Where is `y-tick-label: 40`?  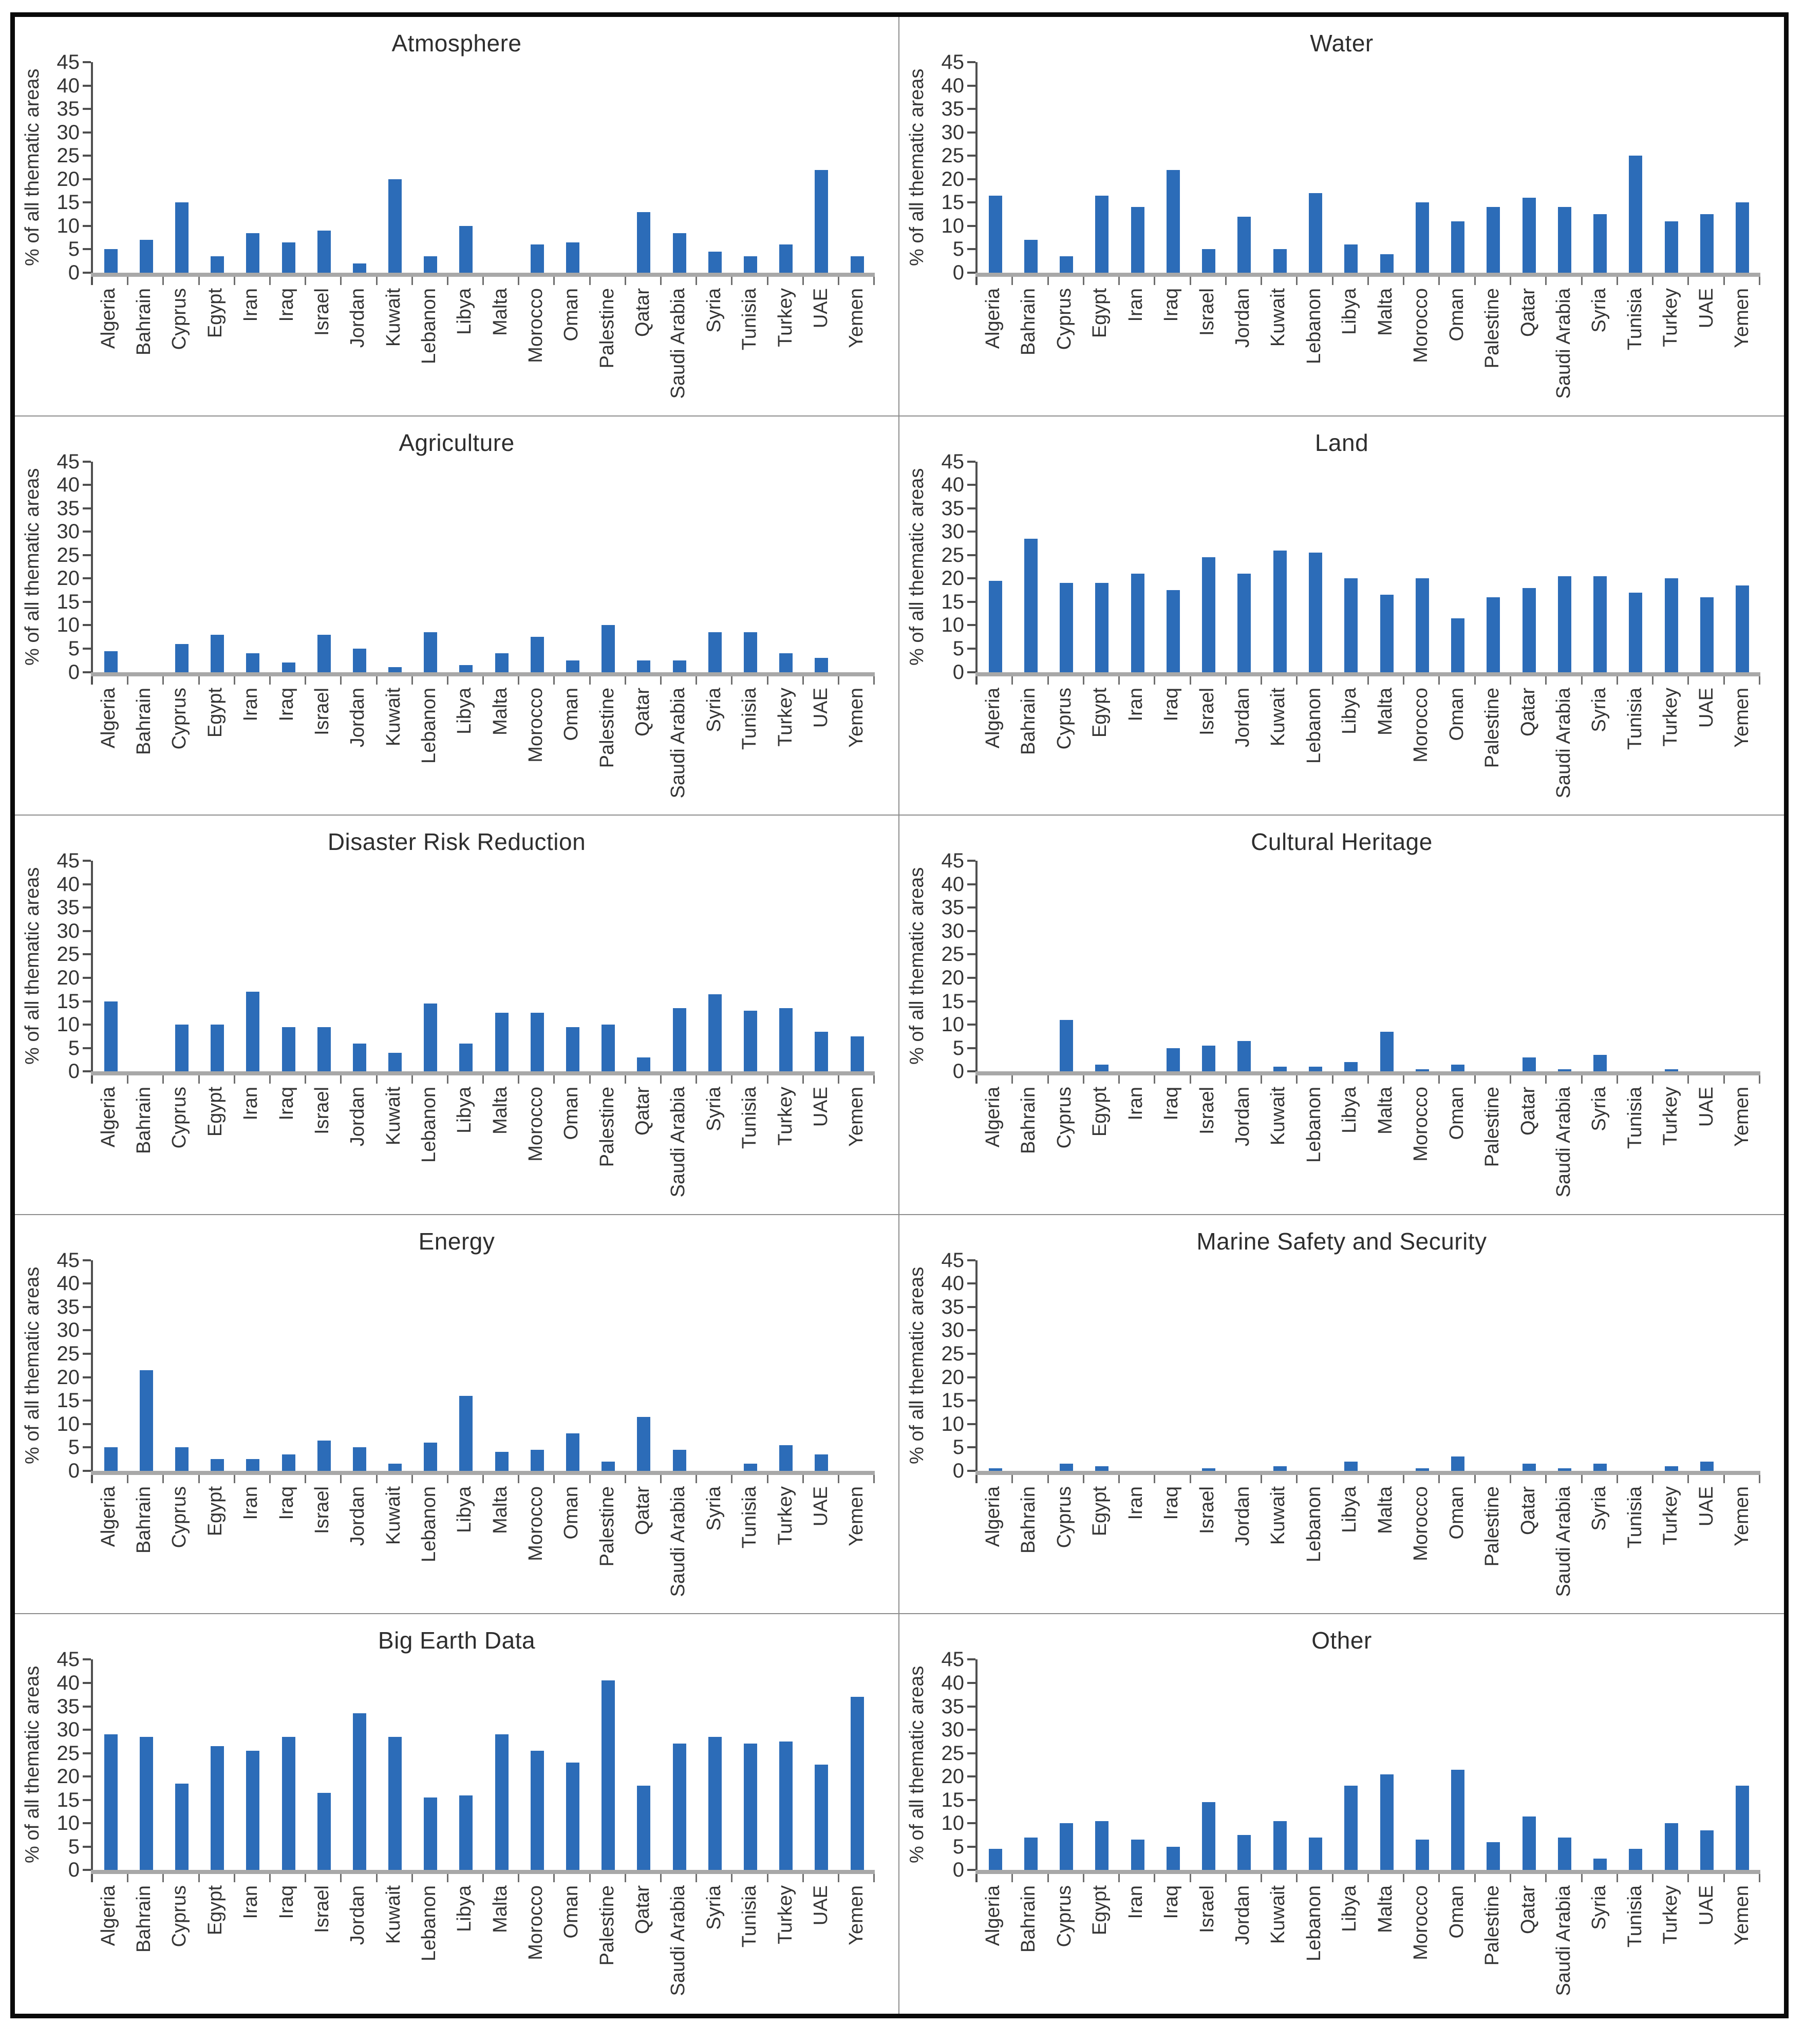
y-tick-label: 40 is located at coordinates (68, 85).